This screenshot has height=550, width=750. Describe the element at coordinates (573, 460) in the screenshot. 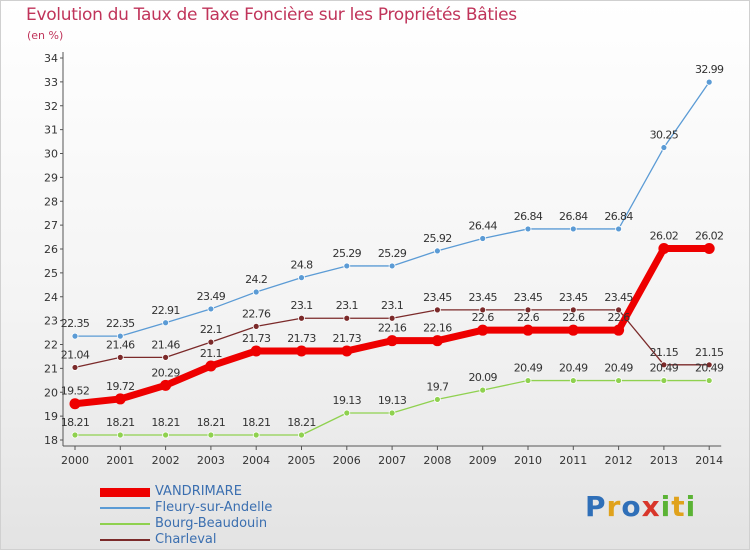

I see `x-tick-label: 2011` at that location.